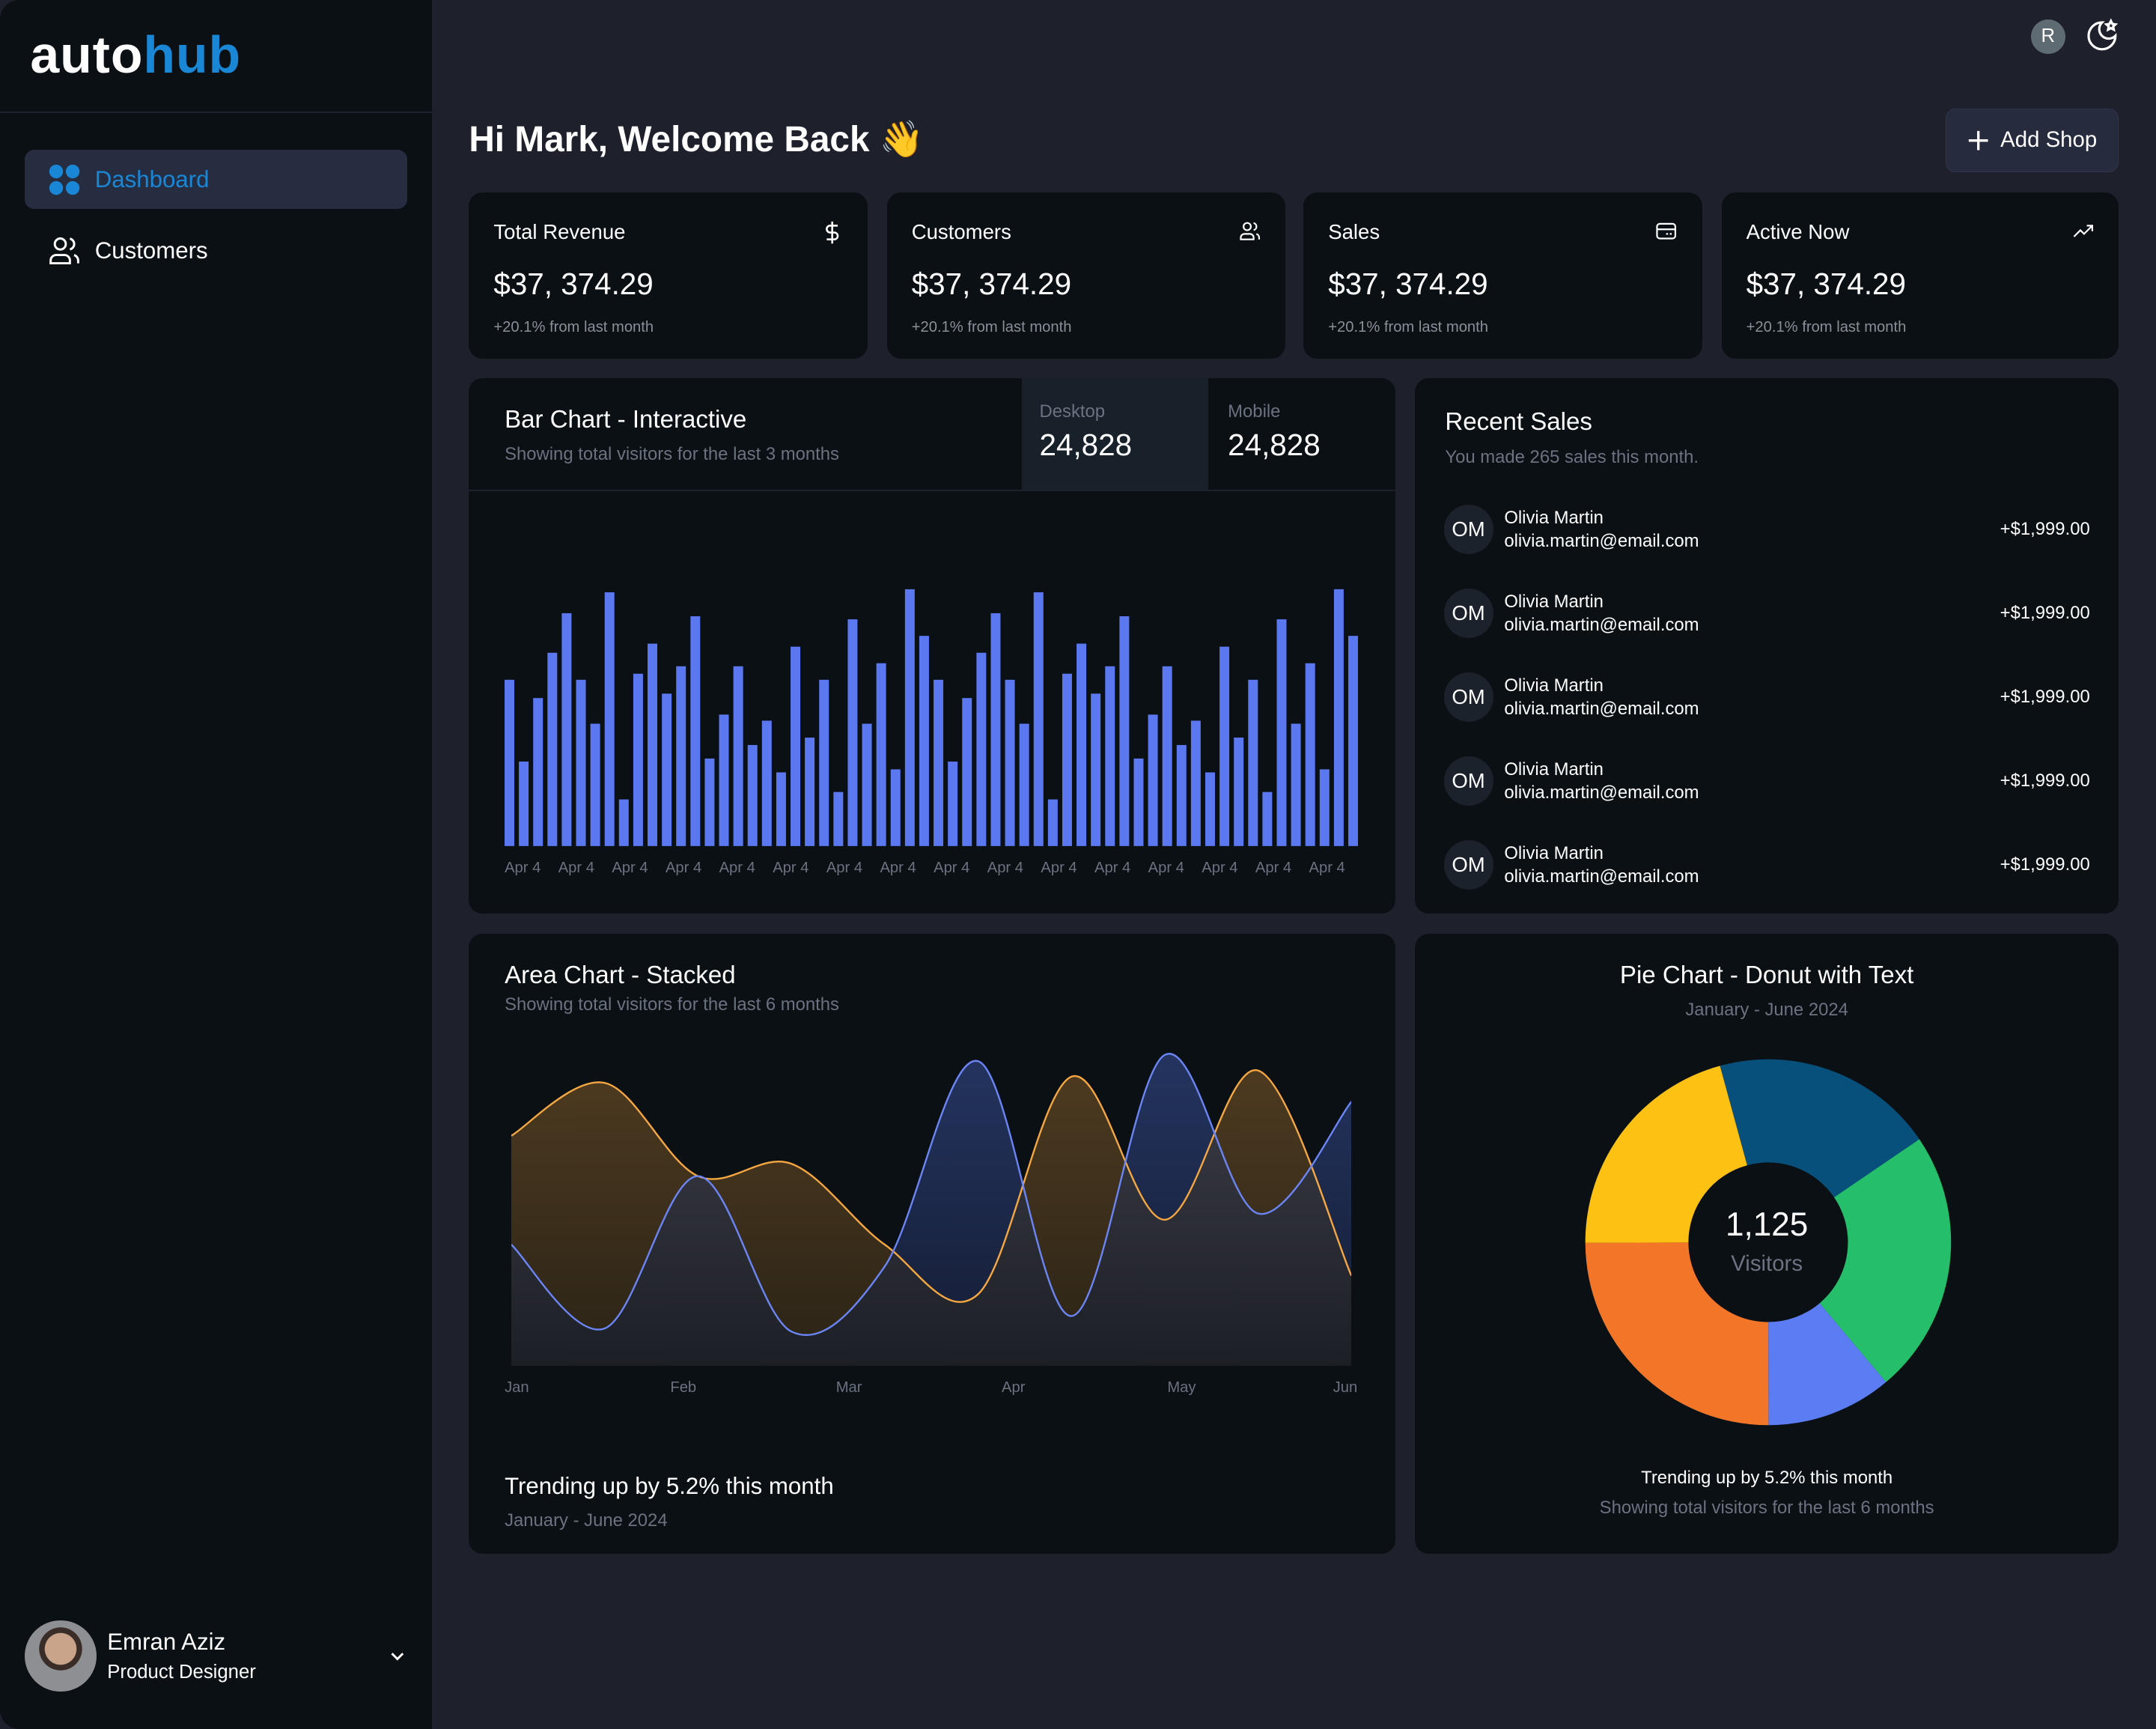  Describe the element at coordinates (1886, 1260) in the screenshot. I see `donut-slice-green` at that location.